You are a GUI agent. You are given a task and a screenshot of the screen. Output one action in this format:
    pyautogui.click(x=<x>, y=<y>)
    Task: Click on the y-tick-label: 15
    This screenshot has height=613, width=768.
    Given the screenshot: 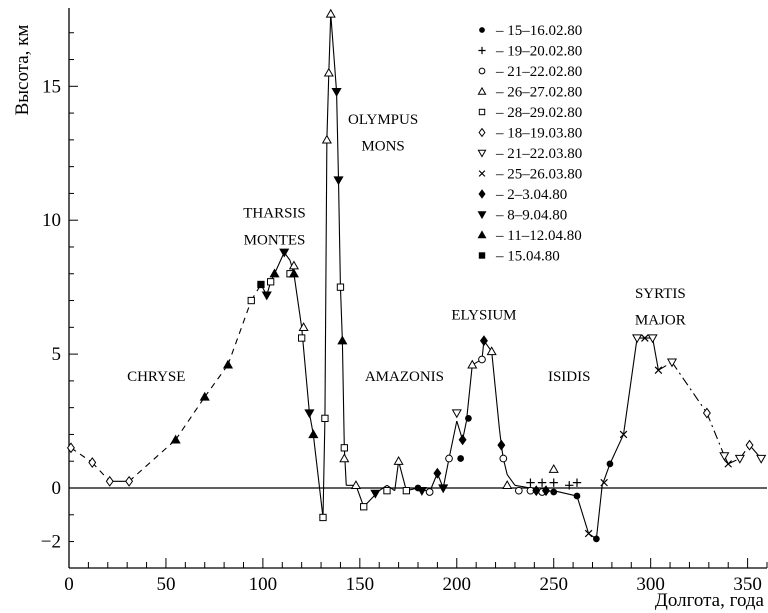 What is the action you would take?
    pyautogui.click(x=51, y=86)
    